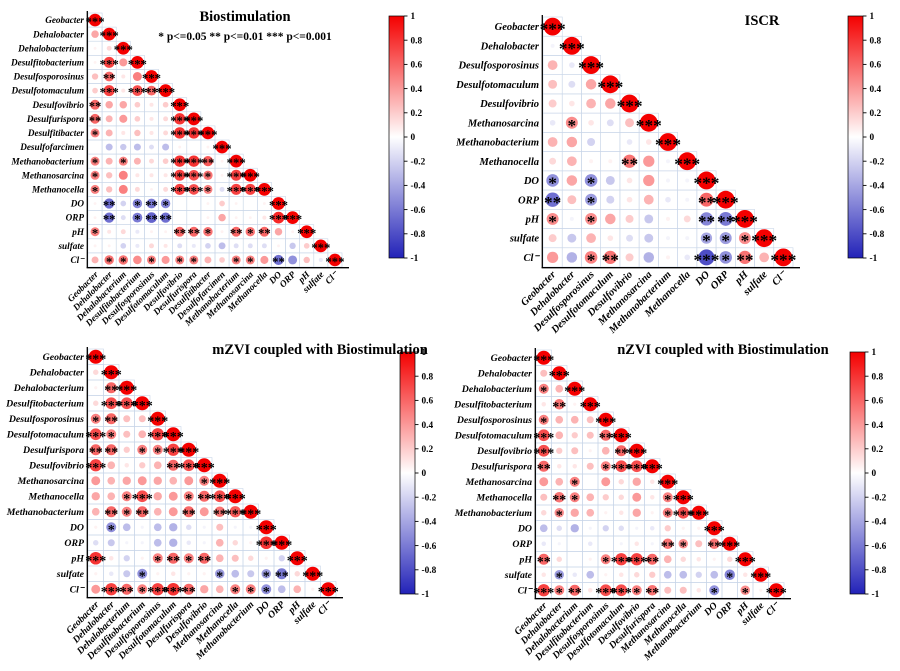  What do you see at coordinates (497, 389) in the screenshot?
I see `svg-text: Dehalobacterium` at bounding box center [497, 389].